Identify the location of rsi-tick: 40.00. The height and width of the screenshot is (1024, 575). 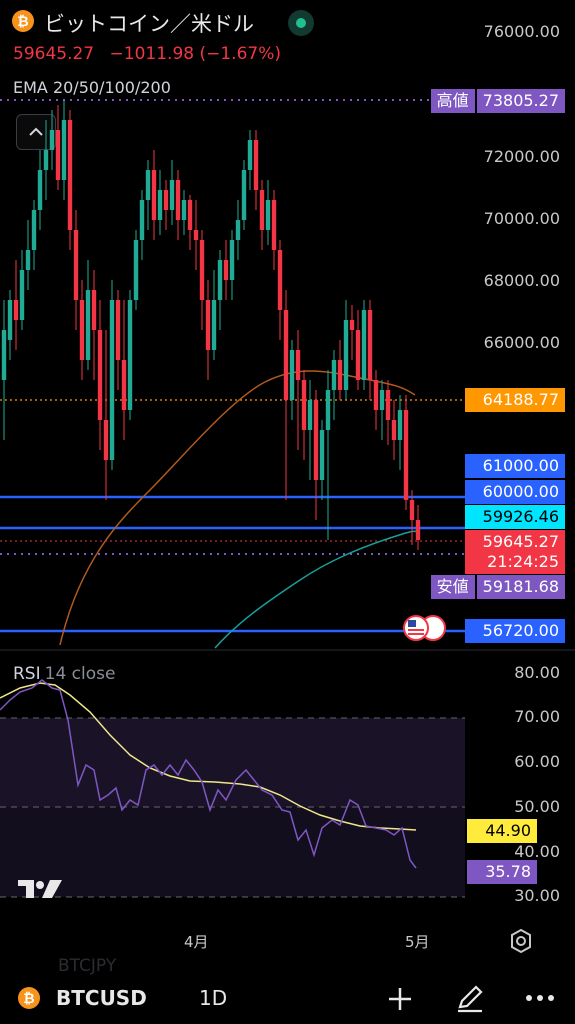
(537, 851).